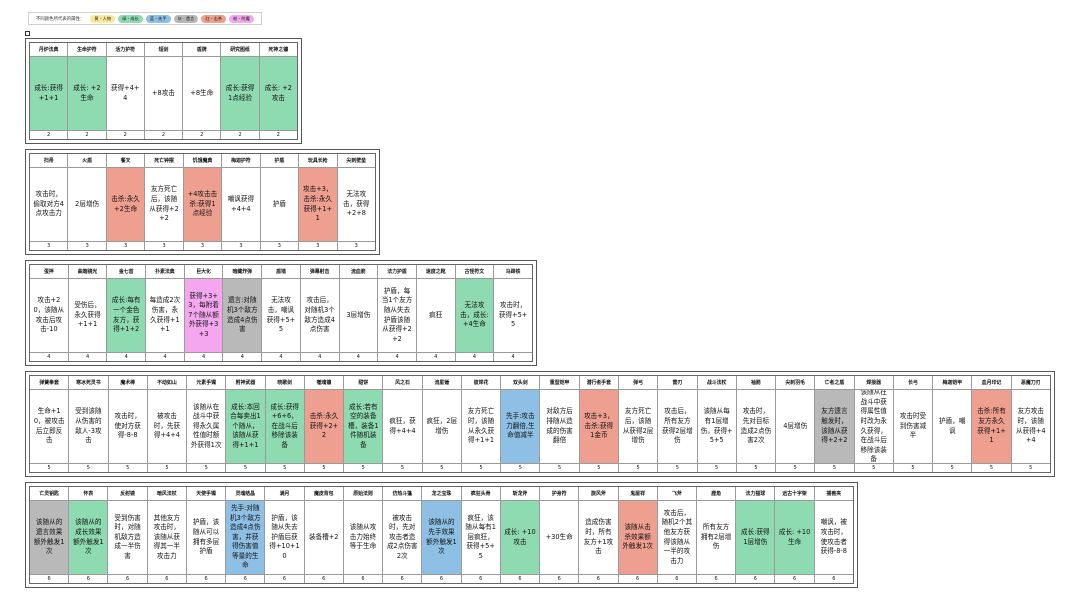 The width and height of the screenshot is (1080, 597). I want to click on item-name: 魔术棒, so click(127, 383).